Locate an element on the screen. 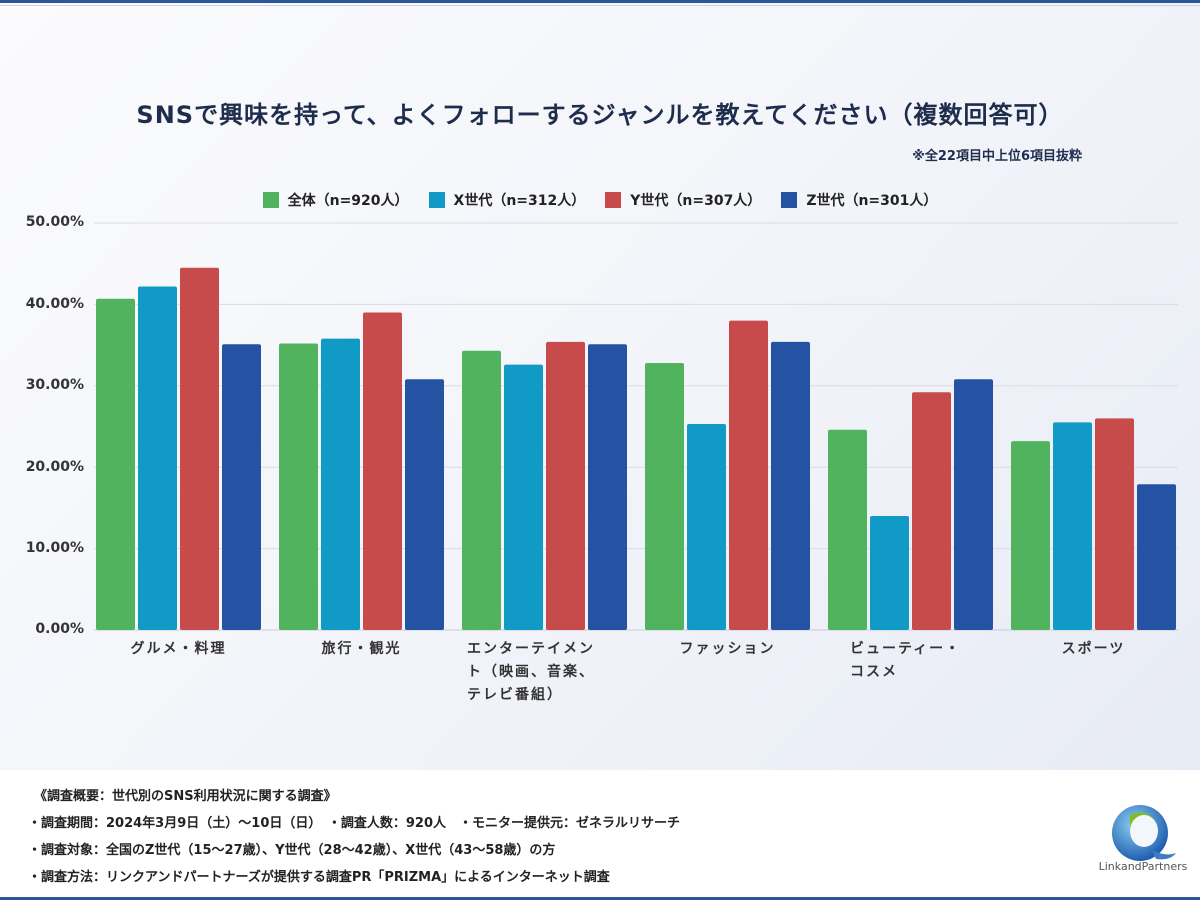 Image resolution: width=1200 pixels, height=900 pixels. x-tick-label-line: テレビ番組） is located at coordinates (515, 695).